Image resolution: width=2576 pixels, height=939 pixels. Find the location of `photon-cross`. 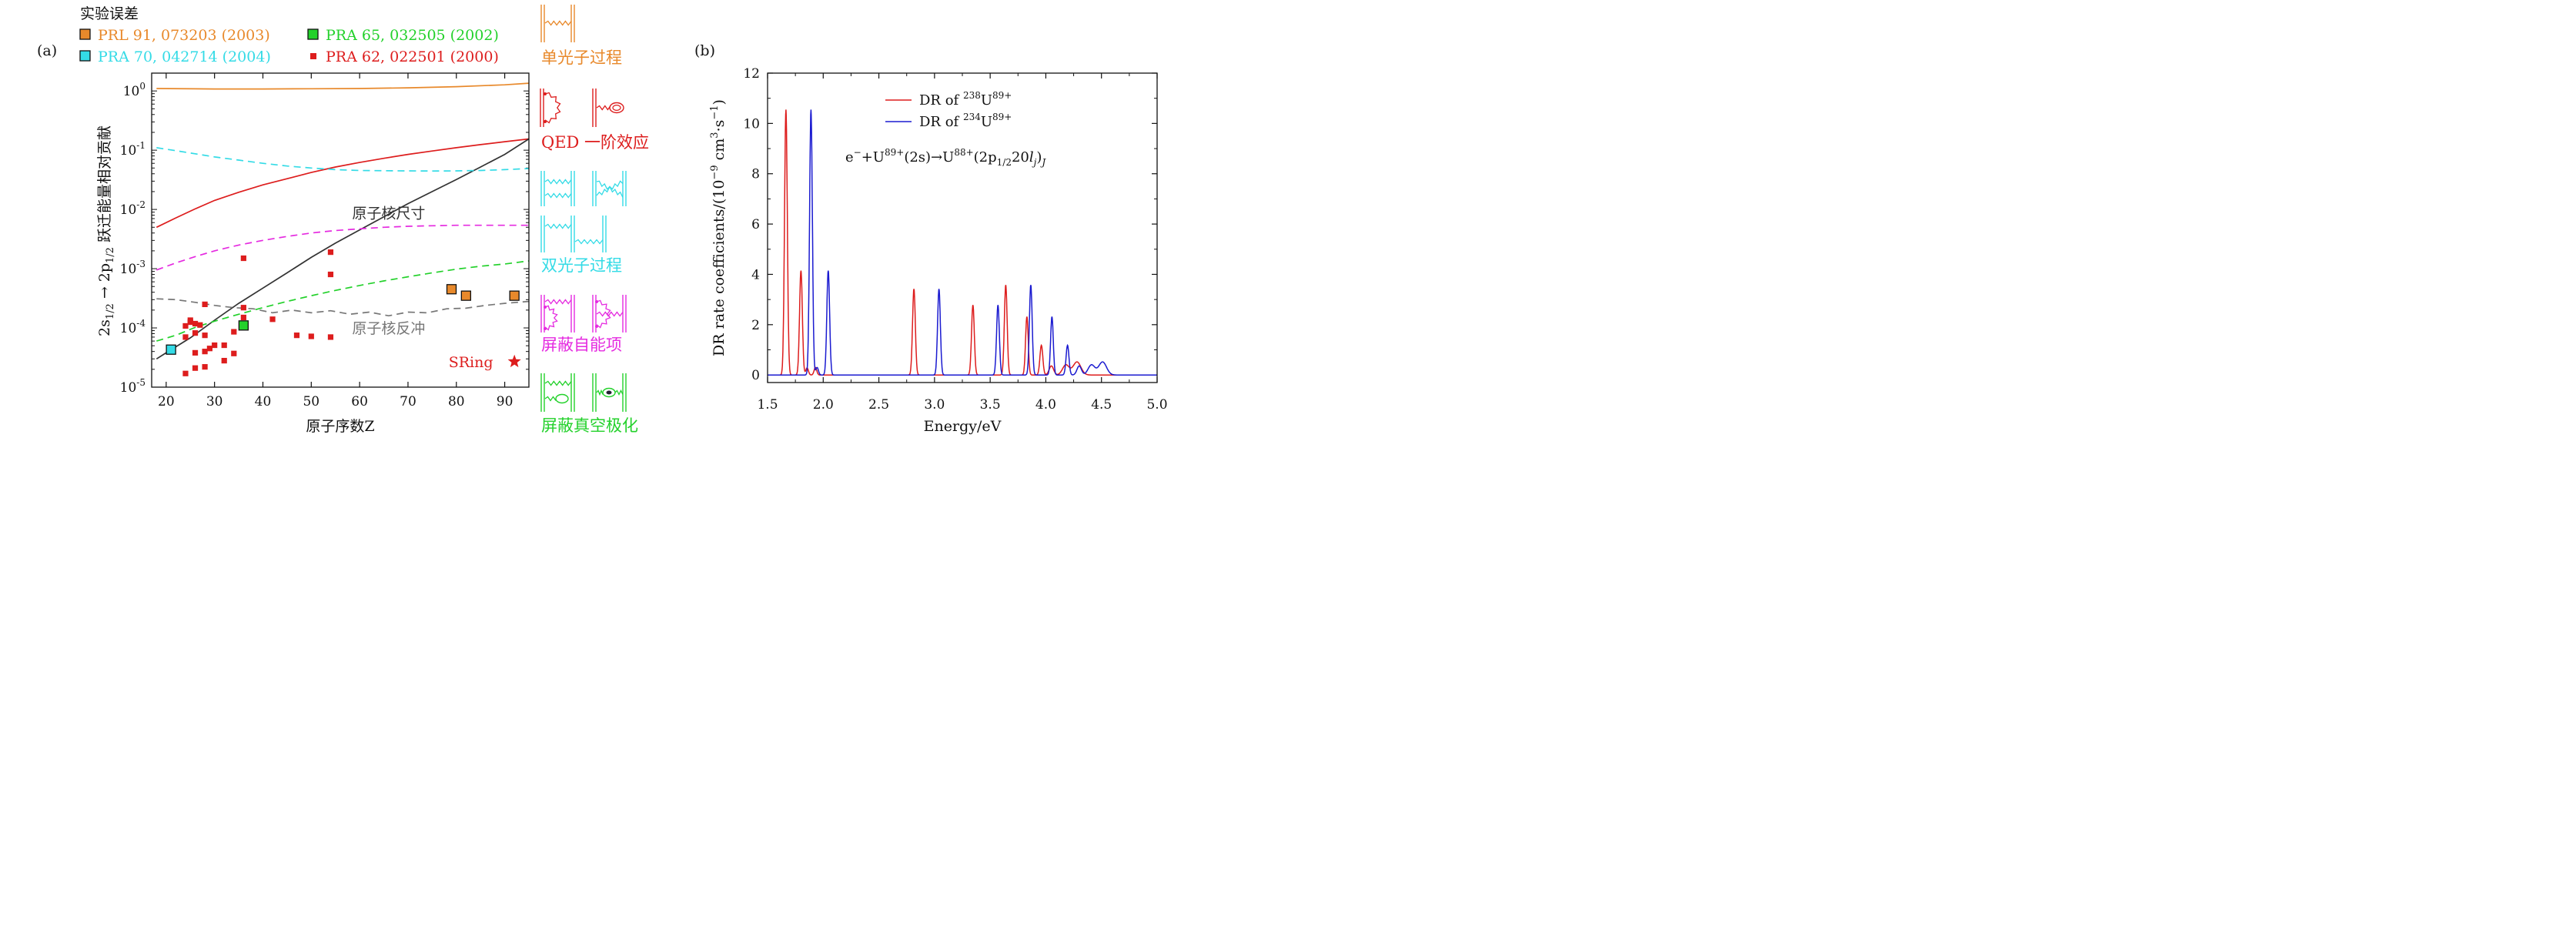

photon-cross is located at coordinates (610, 188).